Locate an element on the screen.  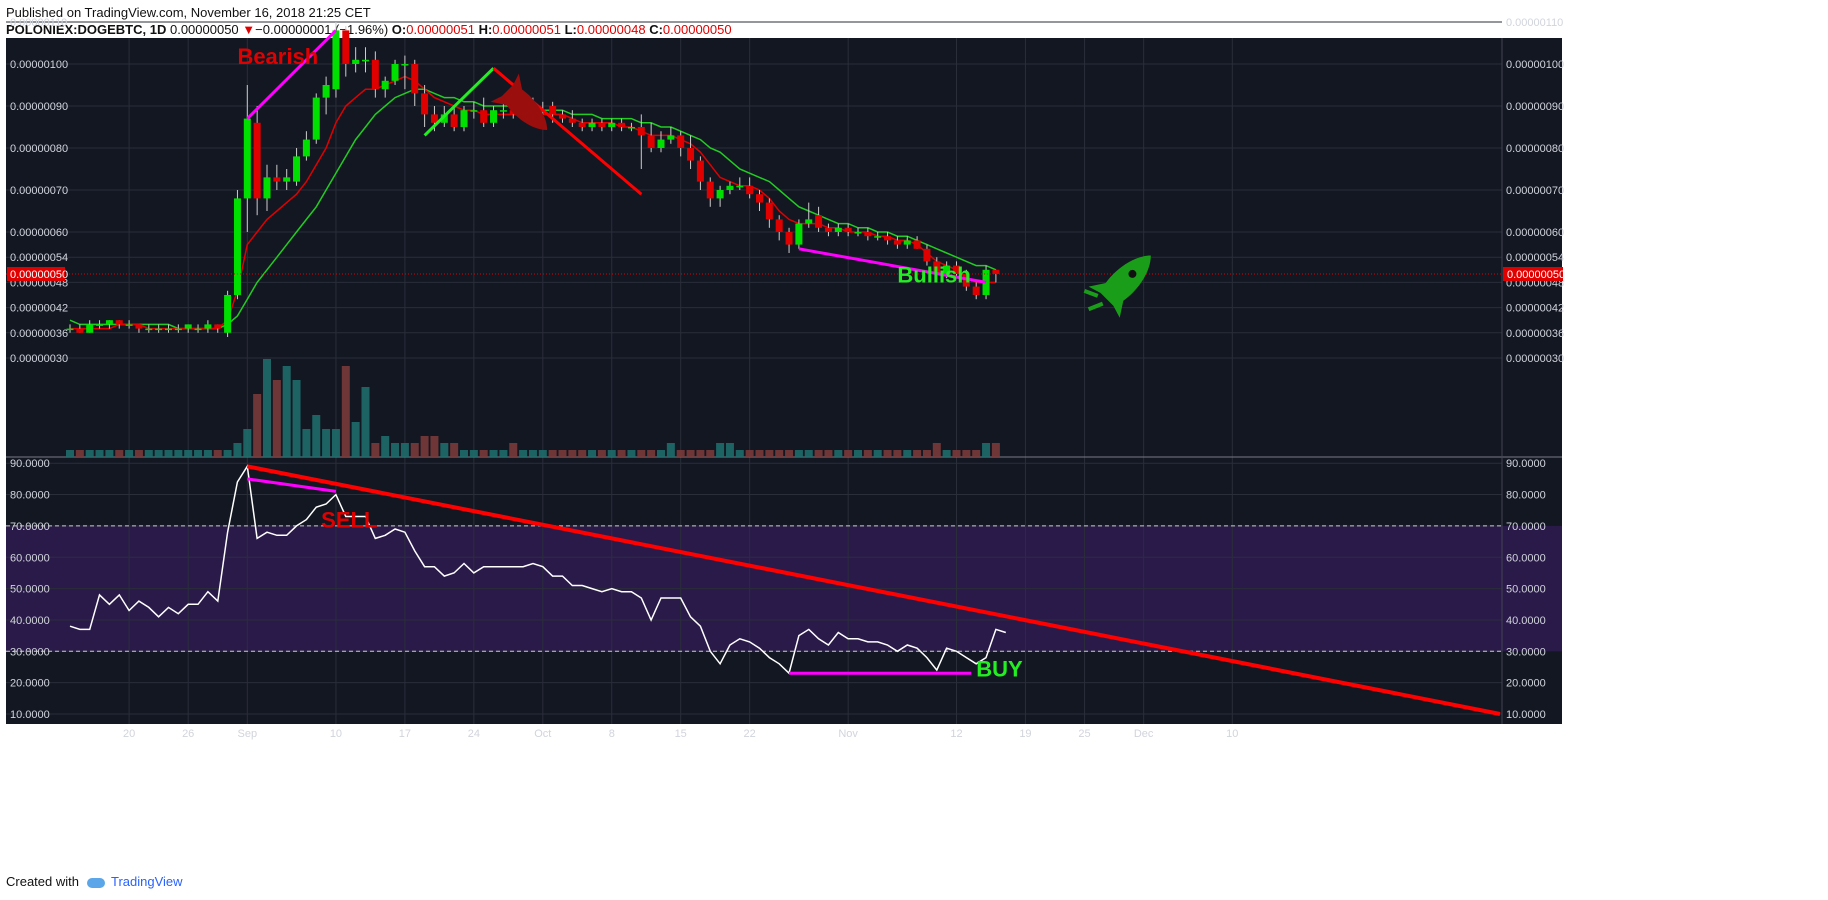
open-label: O: is located at coordinates (399, 29).